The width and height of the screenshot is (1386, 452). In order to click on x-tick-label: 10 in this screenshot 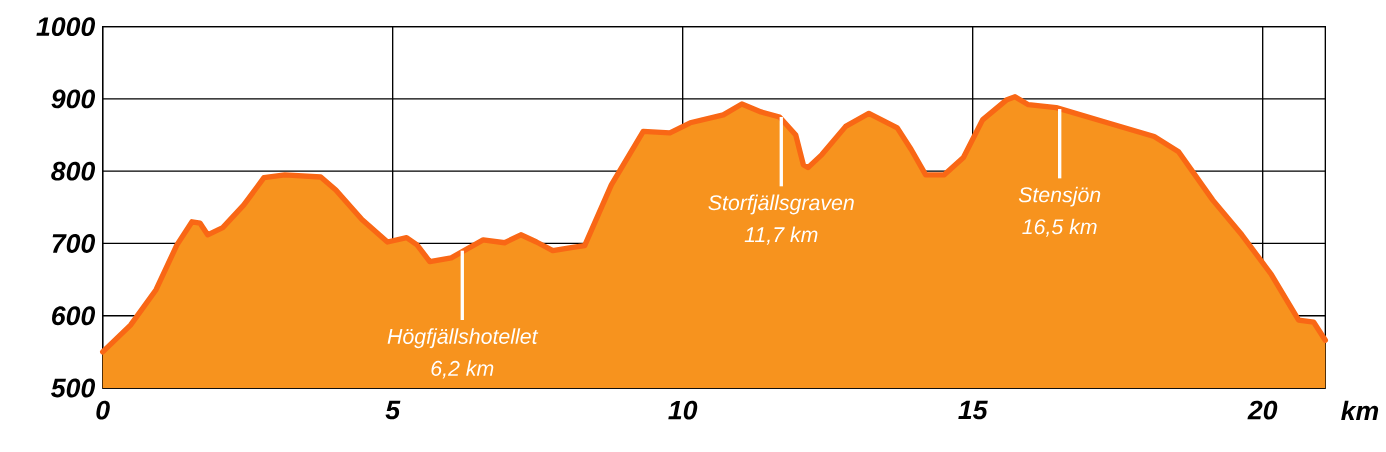, I will do `click(683, 410)`.